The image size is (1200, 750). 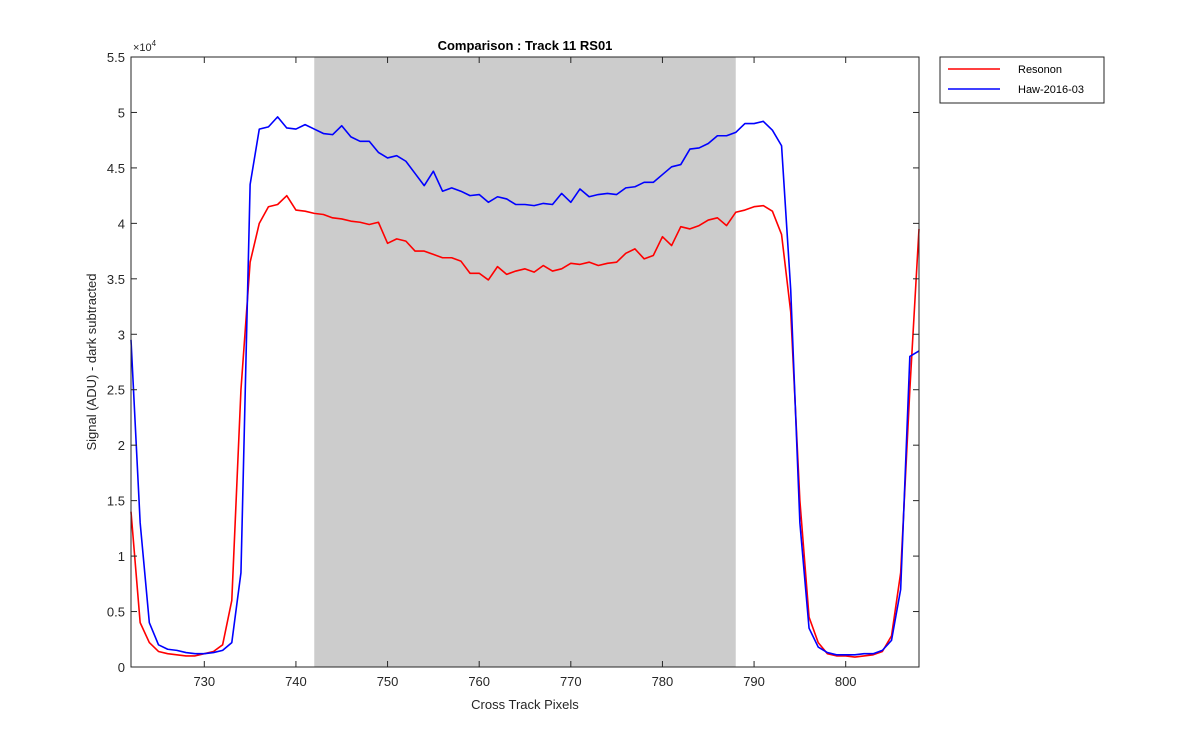 What do you see at coordinates (116, 279) in the screenshot?
I see `y-tick-label: 3.5` at bounding box center [116, 279].